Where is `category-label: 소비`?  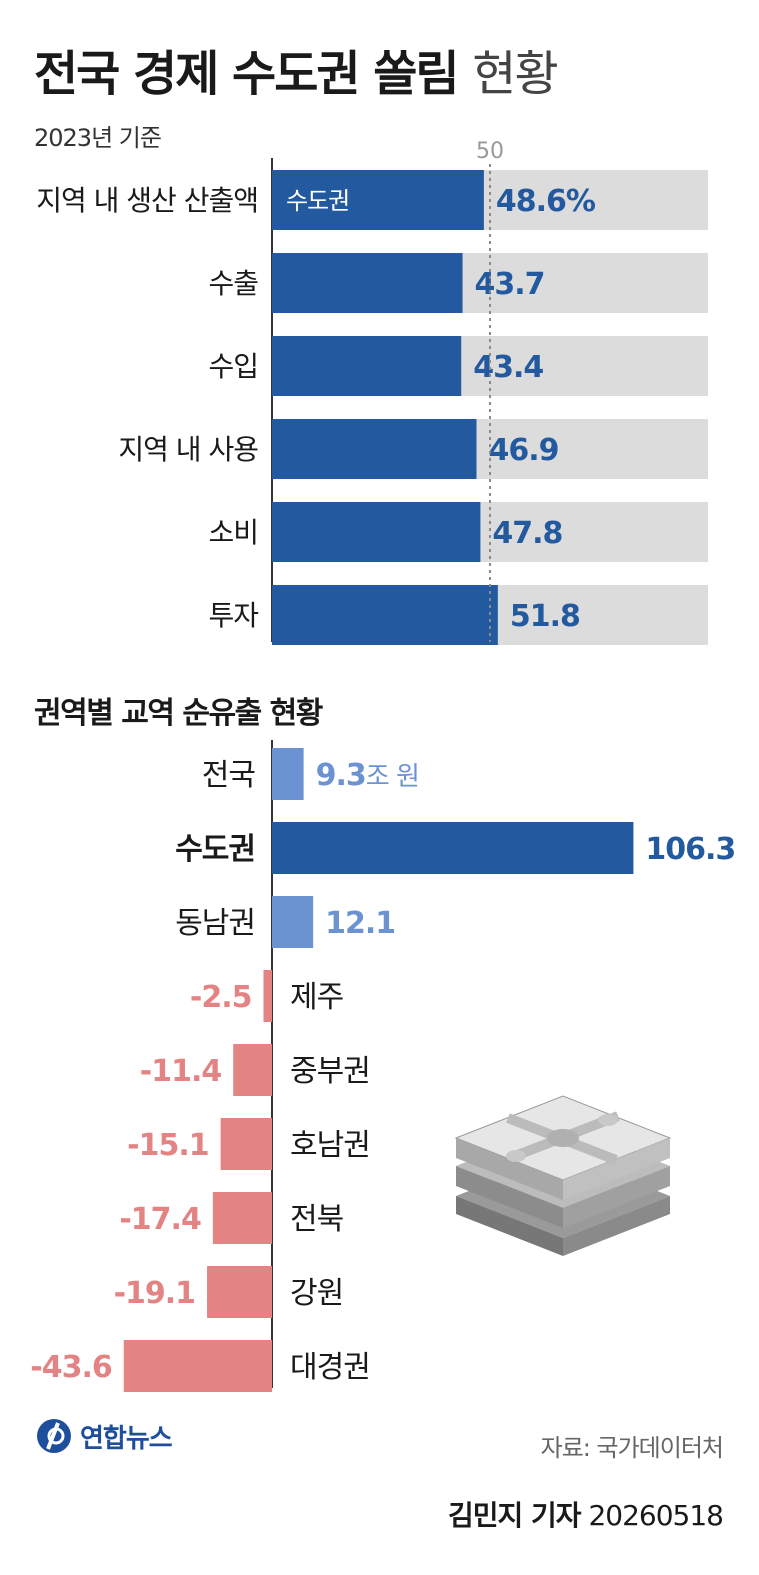
category-label: 소비 is located at coordinates (233, 532).